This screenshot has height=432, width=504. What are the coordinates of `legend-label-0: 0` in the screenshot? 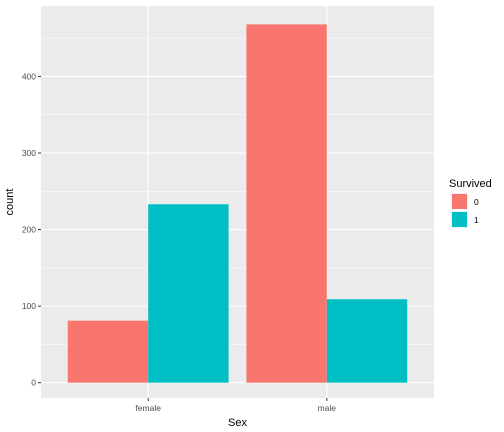 It's located at (476, 202).